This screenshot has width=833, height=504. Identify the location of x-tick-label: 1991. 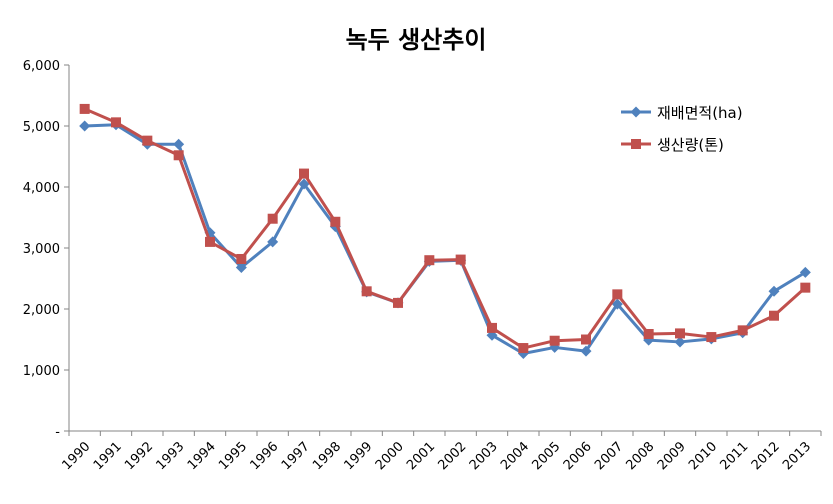
(108, 456).